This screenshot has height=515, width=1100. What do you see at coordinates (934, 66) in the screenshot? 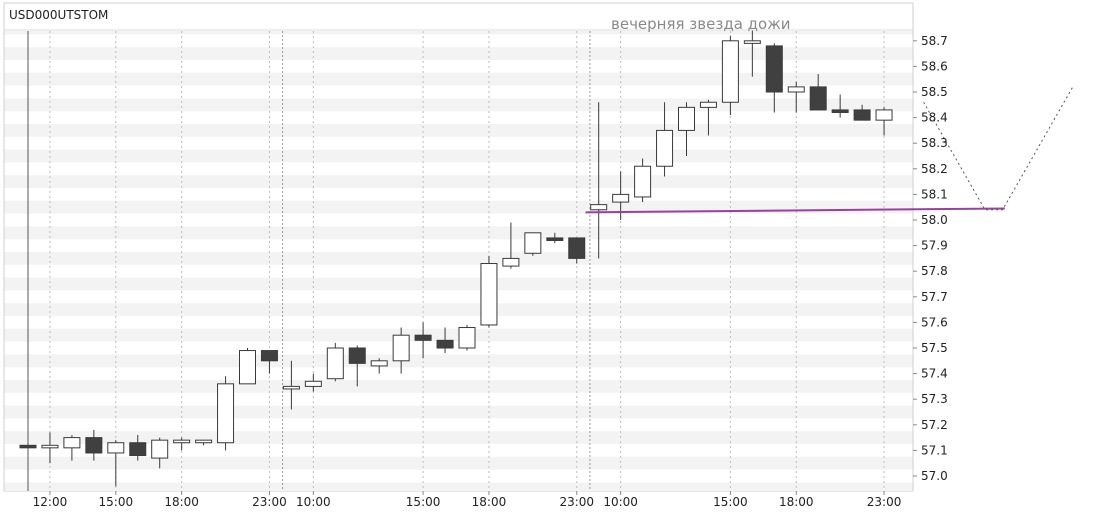
I see `y-tick-label: 58.6` at bounding box center [934, 66].